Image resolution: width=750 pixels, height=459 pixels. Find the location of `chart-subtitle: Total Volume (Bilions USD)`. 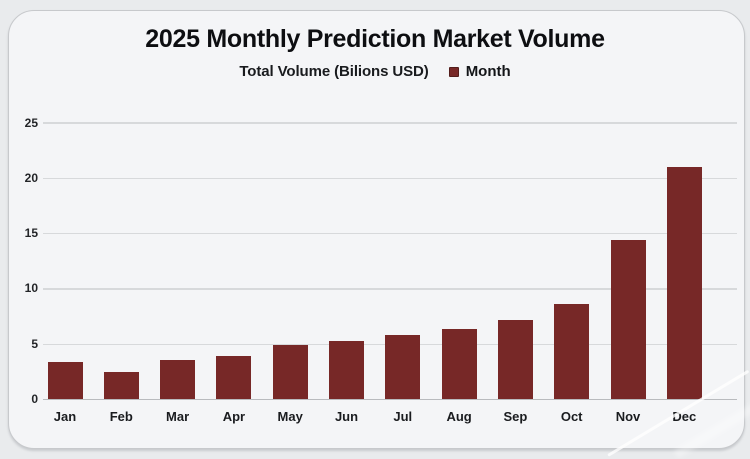

chart-subtitle: Total Volume (Bilions USD) is located at coordinates (334, 71).